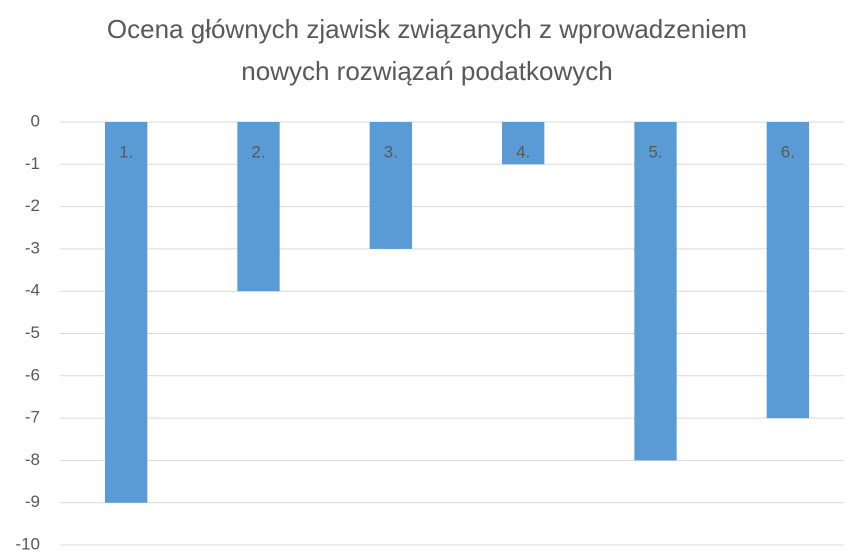 The width and height of the screenshot is (854, 552). What do you see at coordinates (126, 151) in the screenshot?
I see `bar-category-label: 1.` at bounding box center [126, 151].